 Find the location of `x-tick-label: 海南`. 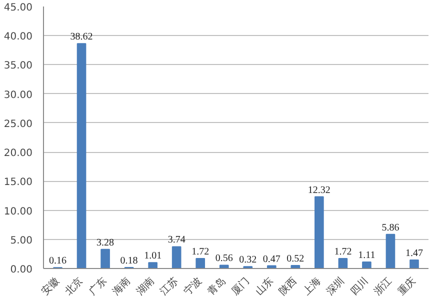

x-tick-label: 海南 is located at coordinates (121, 286).